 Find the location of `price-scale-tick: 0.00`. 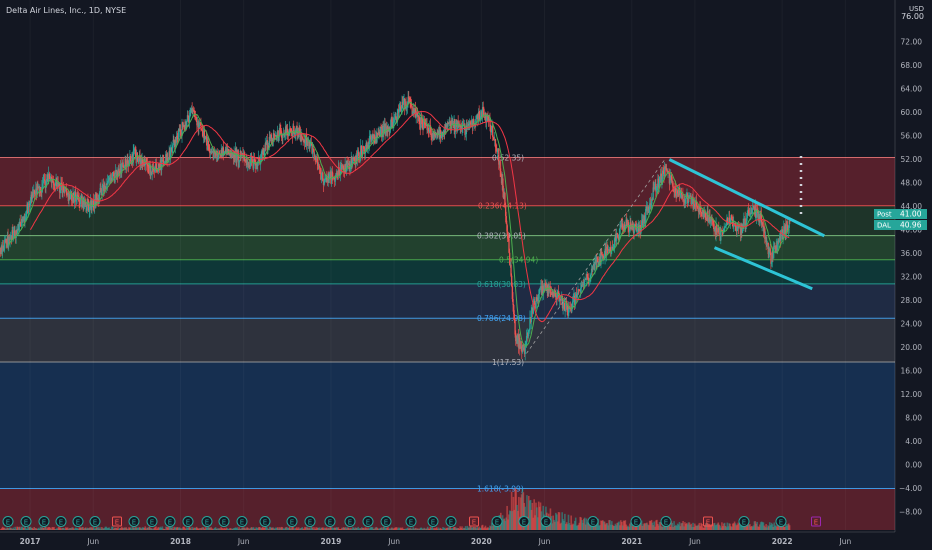

price-scale-tick: 0.00 is located at coordinates (913, 465).